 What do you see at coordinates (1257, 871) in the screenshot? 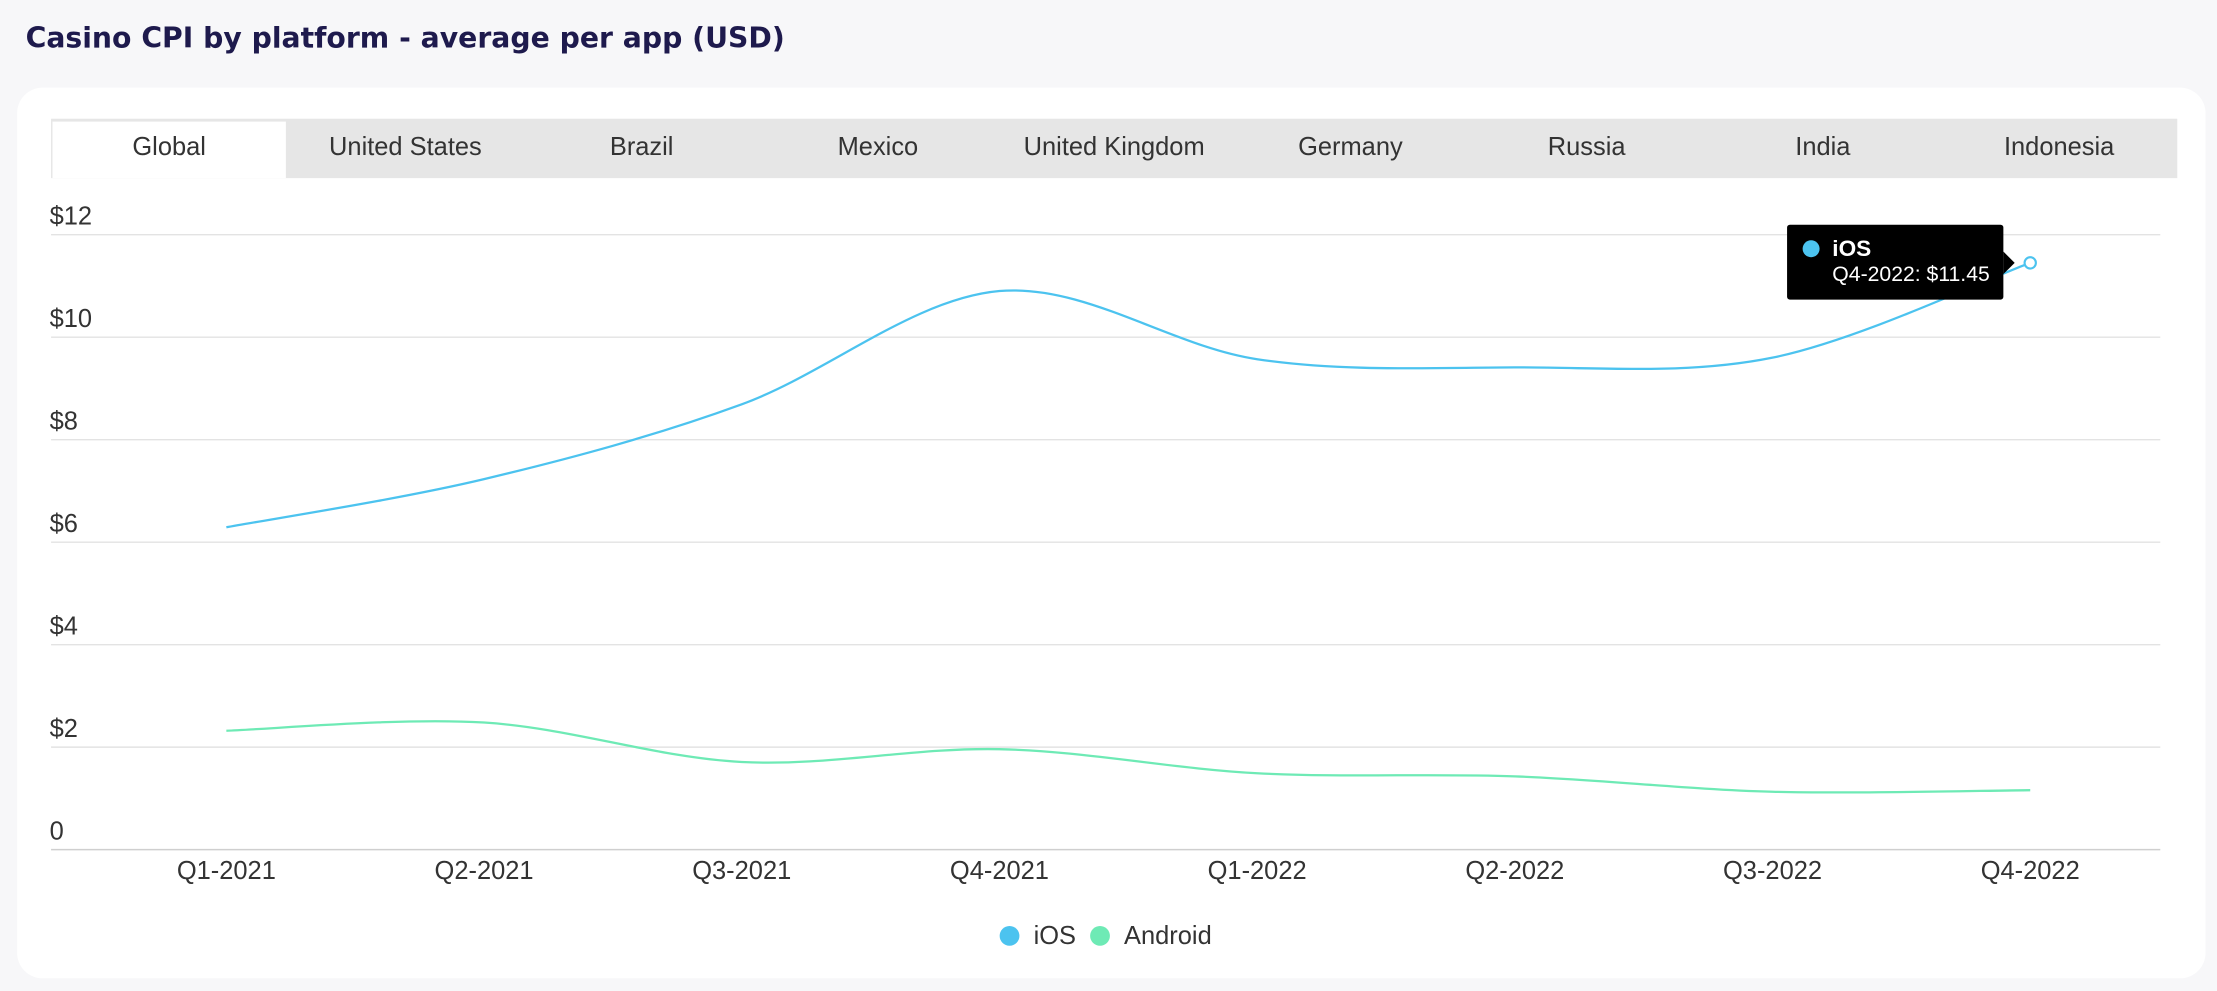
I see `x-tick-label: Q1-2022` at bounding box center [1257, 871].